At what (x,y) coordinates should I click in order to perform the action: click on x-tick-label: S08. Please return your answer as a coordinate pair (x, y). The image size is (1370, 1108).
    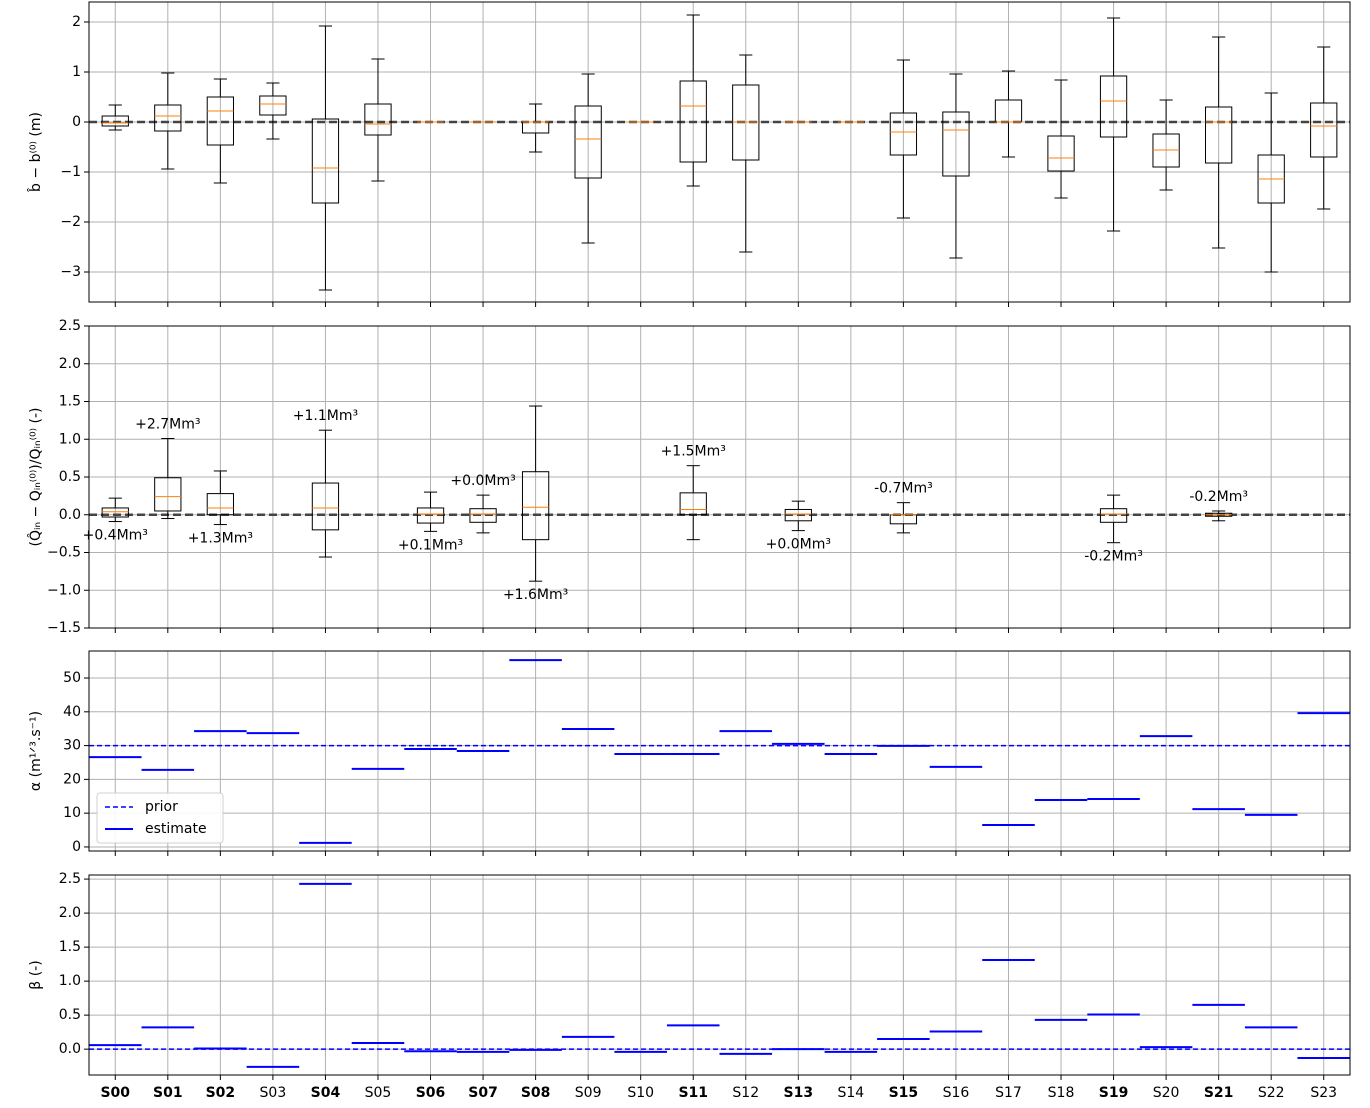
    Looking at the image, I should click on (536, 1093).